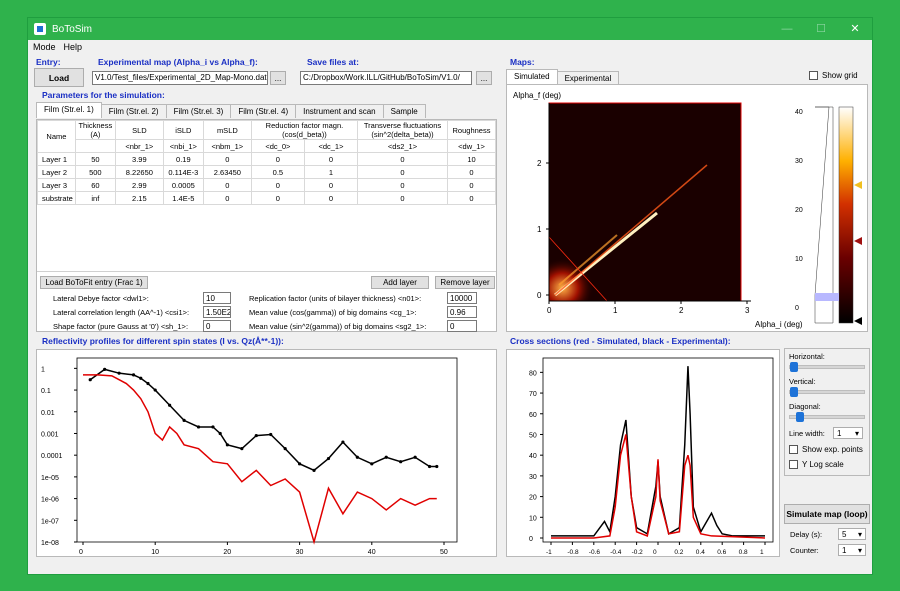 The width and height of the screenshot is (900, 591). I want to click on delay-select: 5, so click(852, 534).